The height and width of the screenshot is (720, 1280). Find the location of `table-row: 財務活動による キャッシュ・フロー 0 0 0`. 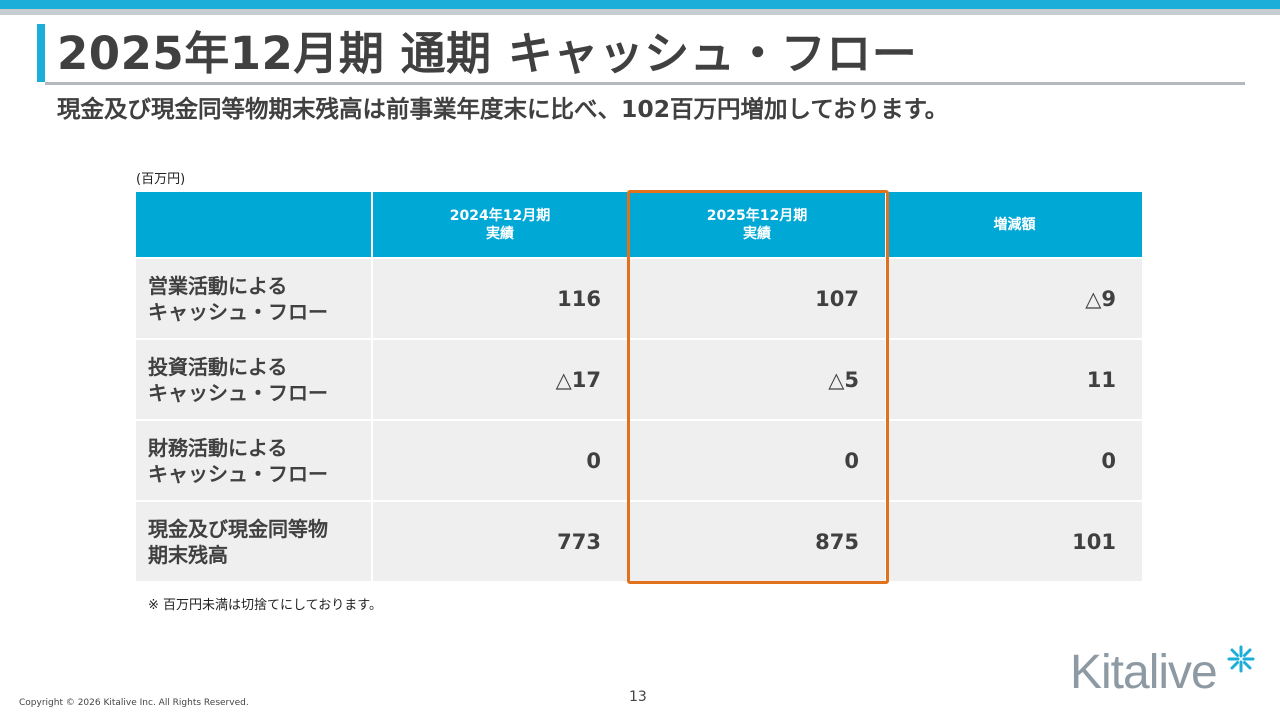

table-row: 財務活動による キャッシュ・フロー 0 0 0 is located at coordinates (639, 460).